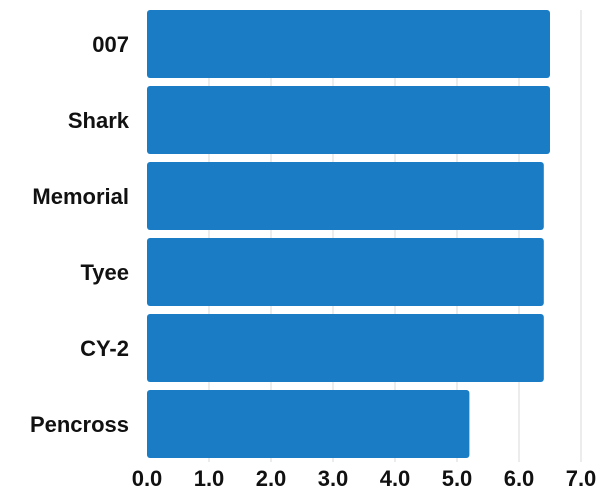 The image size is (603, 495). Describe the element at coordinates (364, 478) in the screenshot. I see `x-axis-tick-labels: 0.0 1.0 2.0 3.0 4.0 5.0 6.0 7.0` at that location.